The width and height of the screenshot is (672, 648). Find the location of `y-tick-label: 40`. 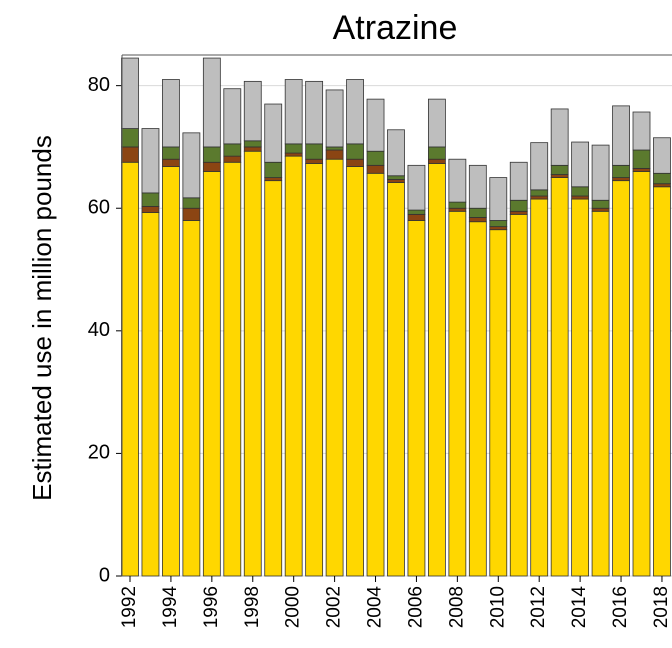

y-tick-label: 40 is located at coordinates (99, 330).